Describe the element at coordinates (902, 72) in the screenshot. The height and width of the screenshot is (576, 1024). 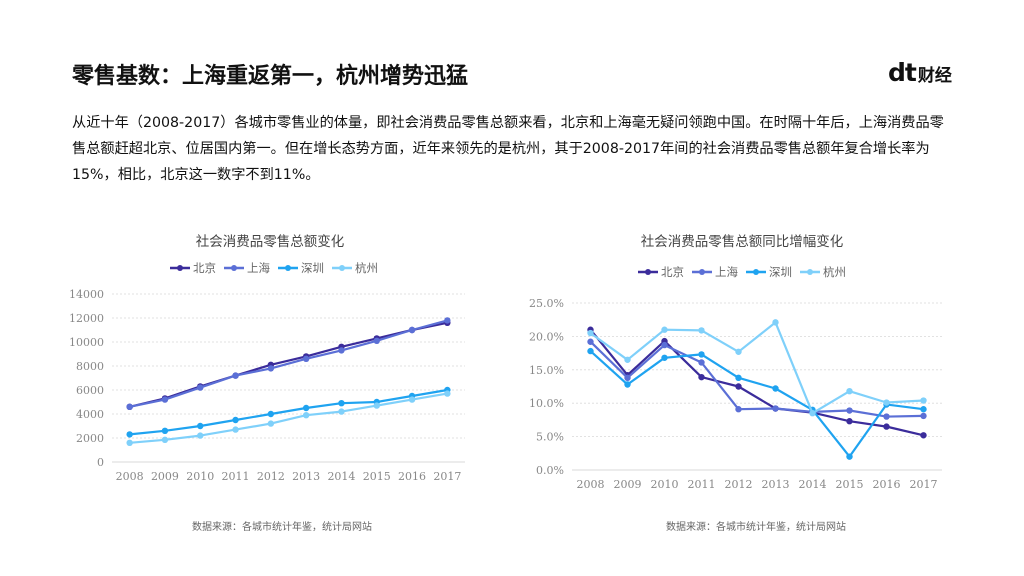
I see `logo-mark: dt` at that location.